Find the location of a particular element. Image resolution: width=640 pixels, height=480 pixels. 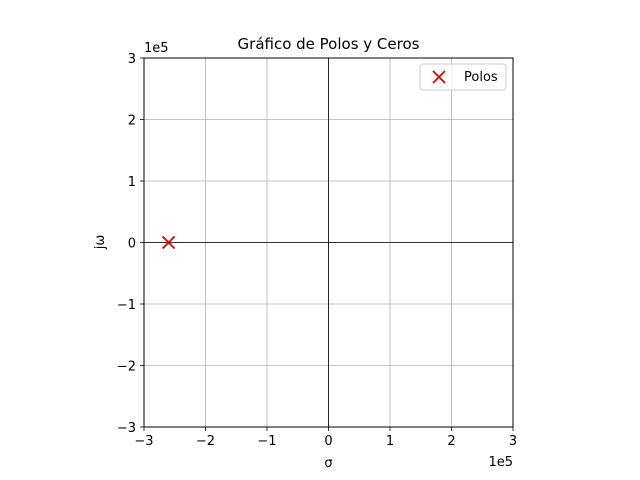

y-axis-offset-label: 1e5 is located at coordinates (156, 48).